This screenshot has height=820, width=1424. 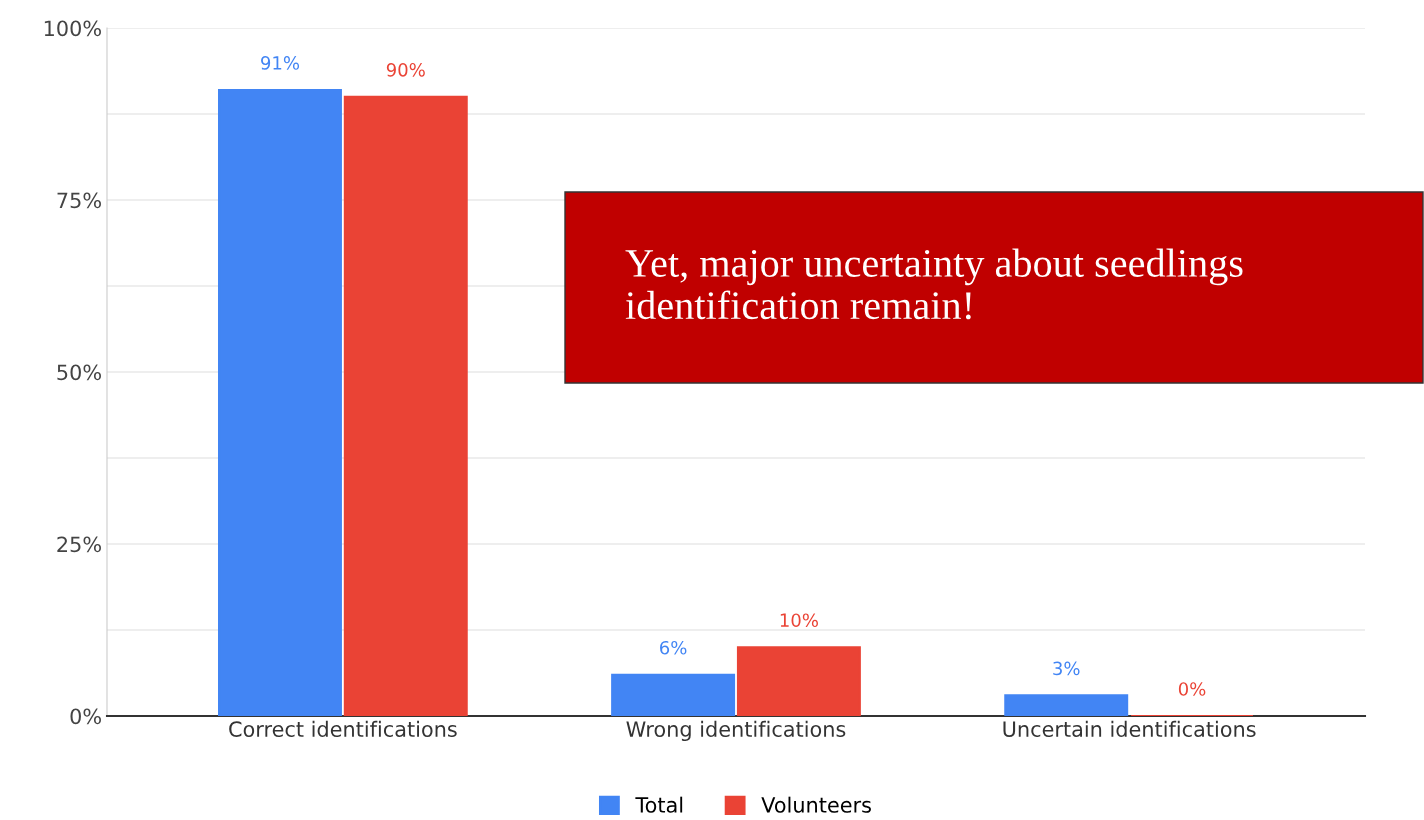 What do you see at coordinates (673, 647) in the screenshot?
I see `data-label: 6%` at bounding box center [673, 647].